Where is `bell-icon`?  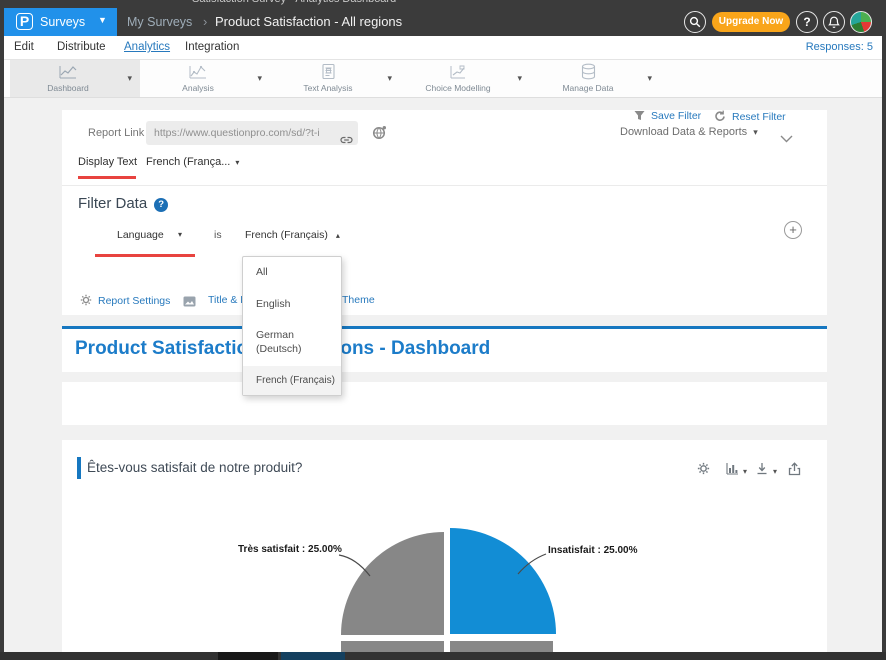
bell-icon is located at coordinates (834, 22).